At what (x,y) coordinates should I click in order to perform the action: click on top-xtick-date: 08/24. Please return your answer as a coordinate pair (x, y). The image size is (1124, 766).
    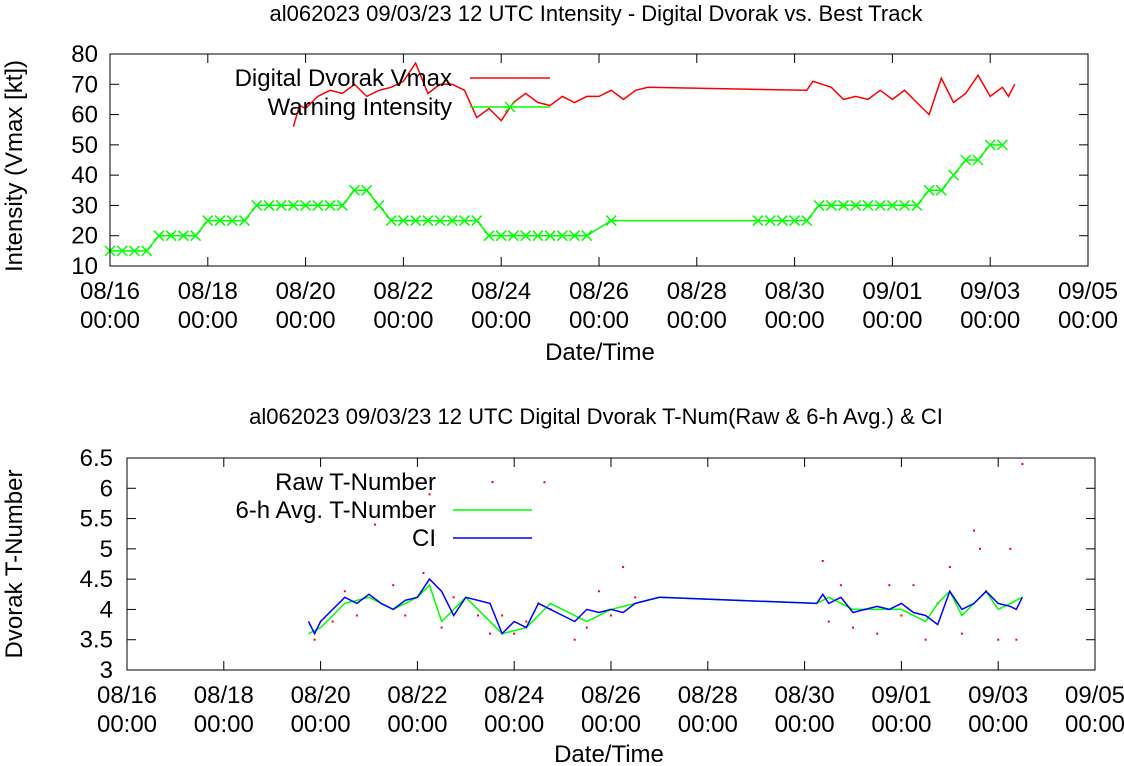
    Looking at the image, I should click on (501, 291).